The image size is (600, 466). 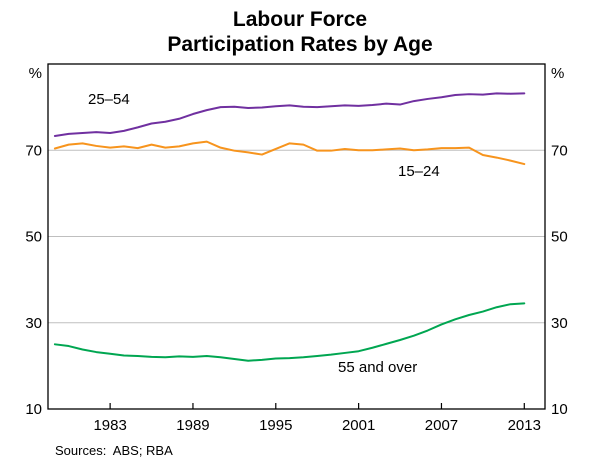 What do you see at coordinates (559, 237) in the screenshot?
I see `y-tick-label-right: 50` at bounding box center [559, 237].